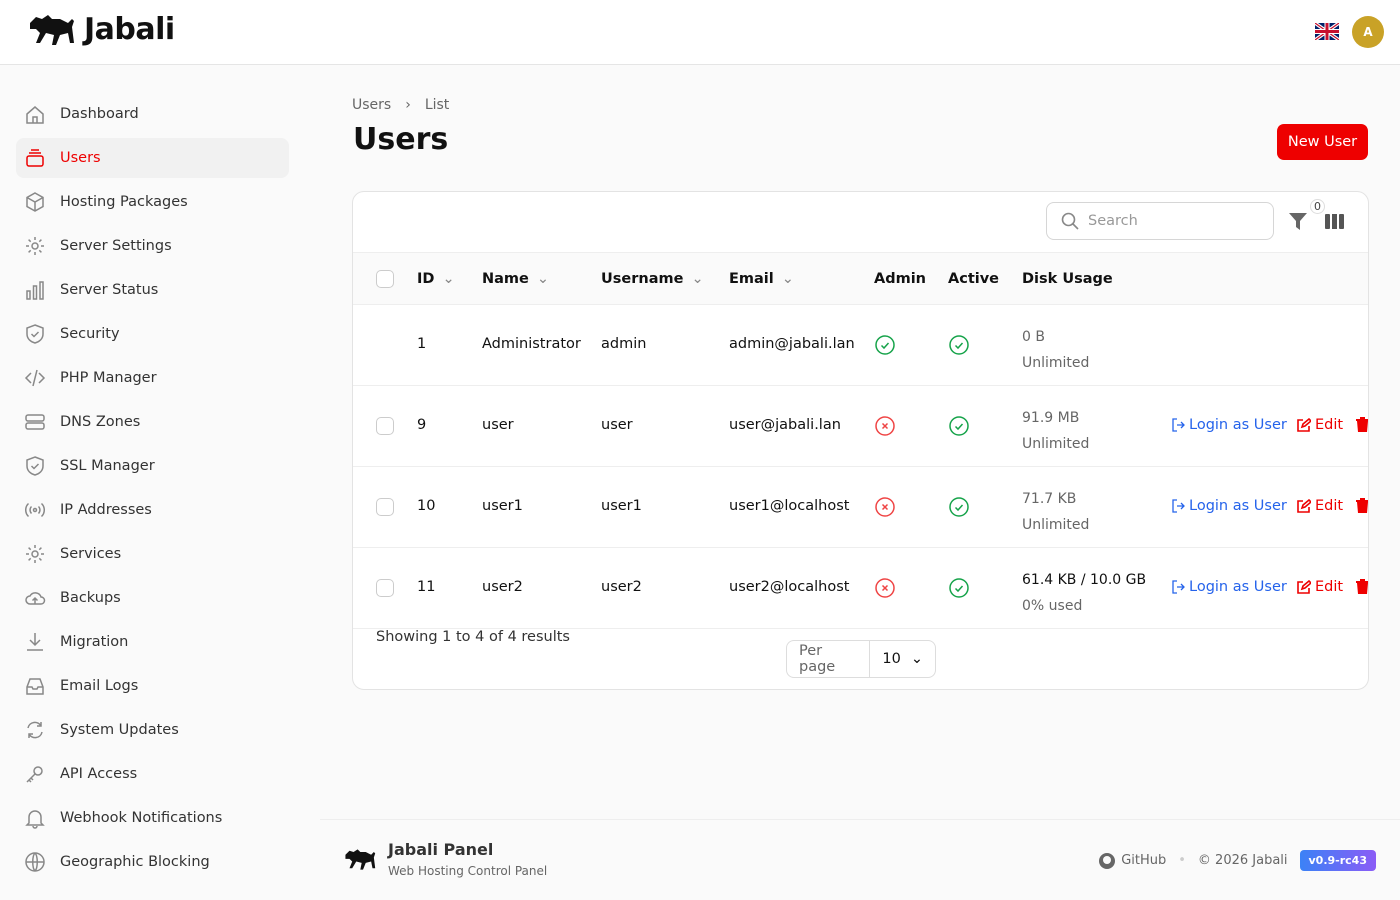 The height and width of the screenshot is (900, 1400). What do you see at coordinates (974, 279) in the screenshot?
I see `column-header-active: Active` at bounding box center [974, 279].